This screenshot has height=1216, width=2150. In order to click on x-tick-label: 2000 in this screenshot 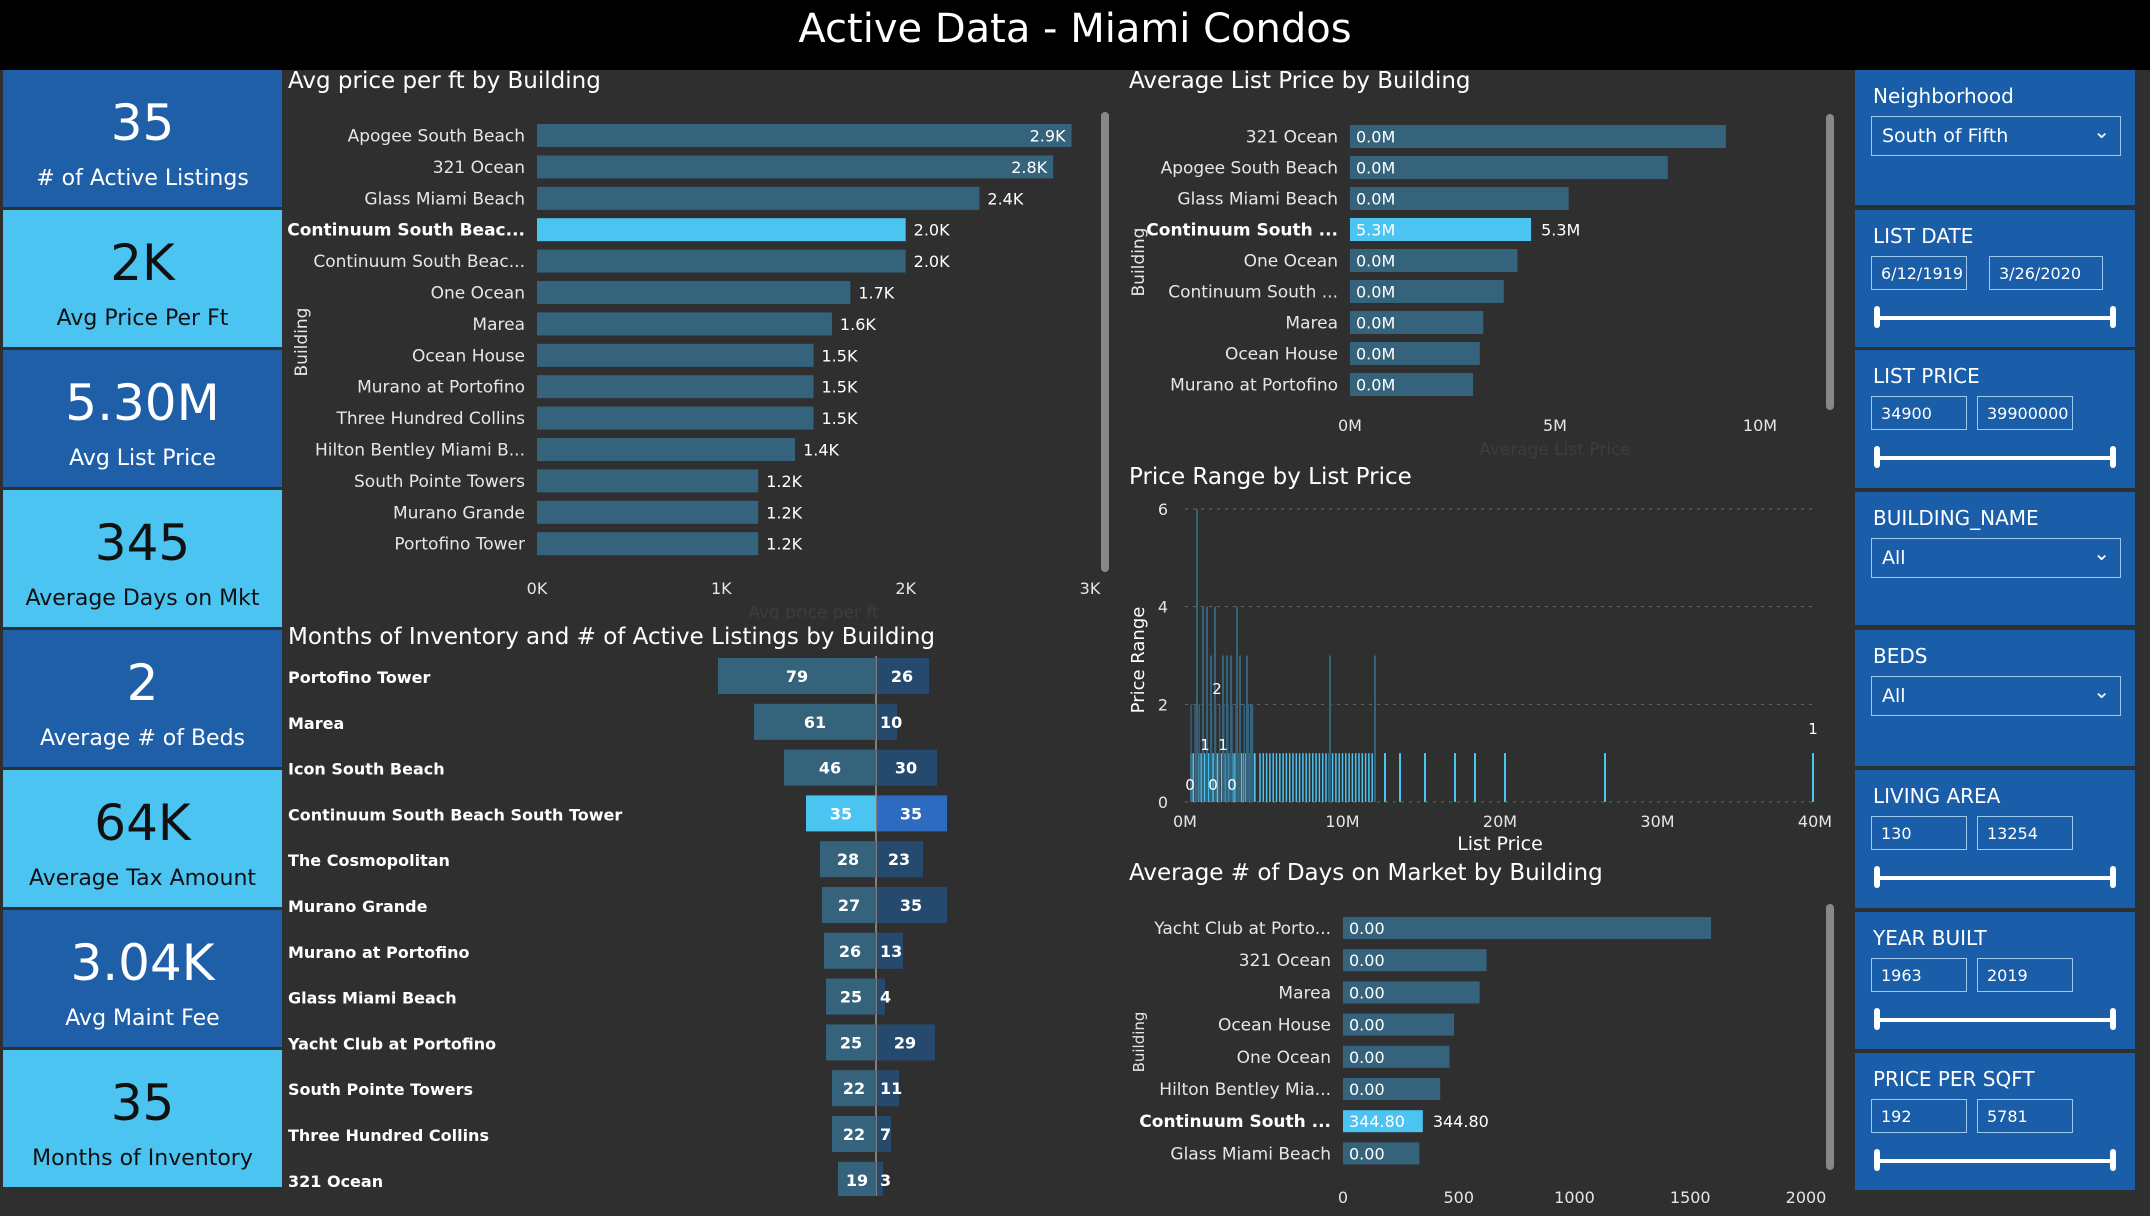, I will do `click(1806, 1197)`.